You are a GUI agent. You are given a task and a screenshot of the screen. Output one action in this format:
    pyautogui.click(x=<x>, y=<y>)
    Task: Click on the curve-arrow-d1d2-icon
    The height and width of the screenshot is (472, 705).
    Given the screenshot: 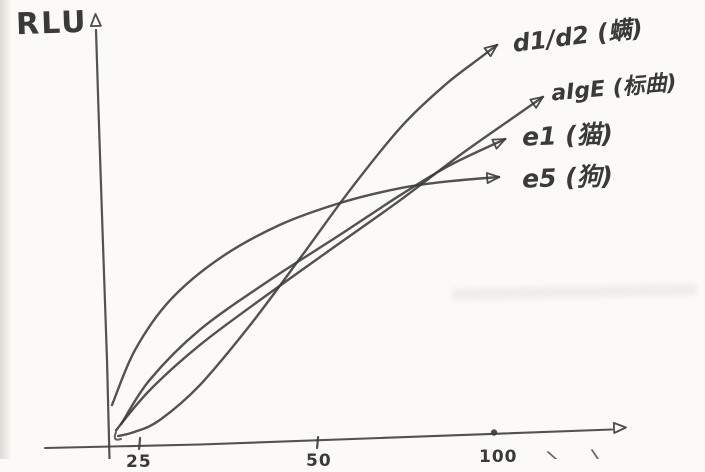 What is the action you would take?
    pyautogui.click(x=490, y=50)
    